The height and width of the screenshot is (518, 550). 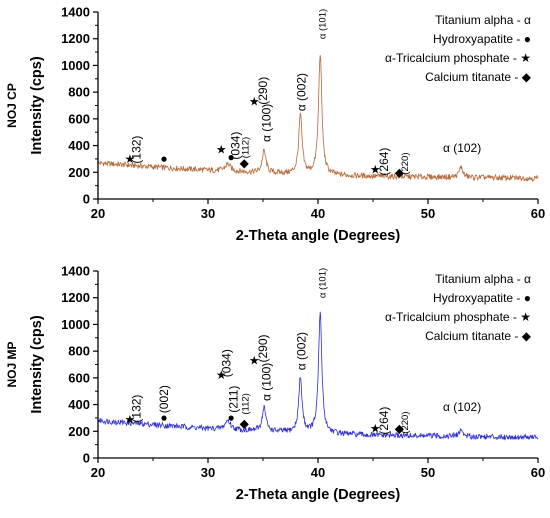 I want to click on sample-label: NOJ CP, so click(x=12, y=105).